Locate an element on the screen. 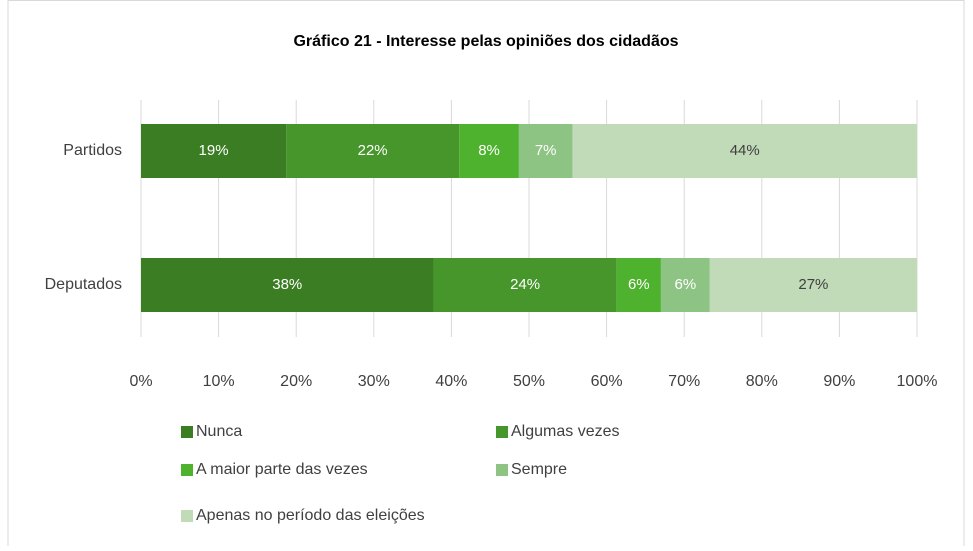  x-tick-label: 30% is located at coordinates (374, 381).